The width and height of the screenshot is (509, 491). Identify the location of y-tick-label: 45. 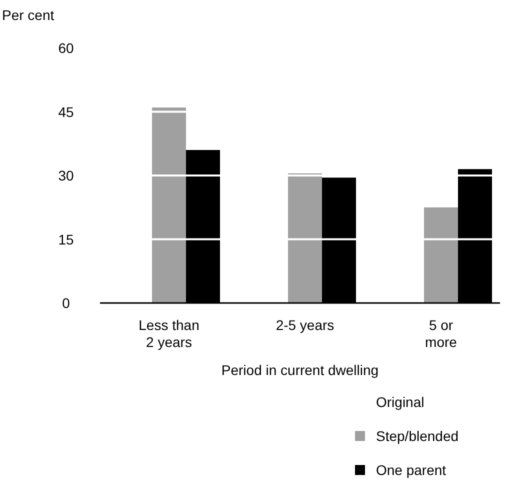
(66, 112).